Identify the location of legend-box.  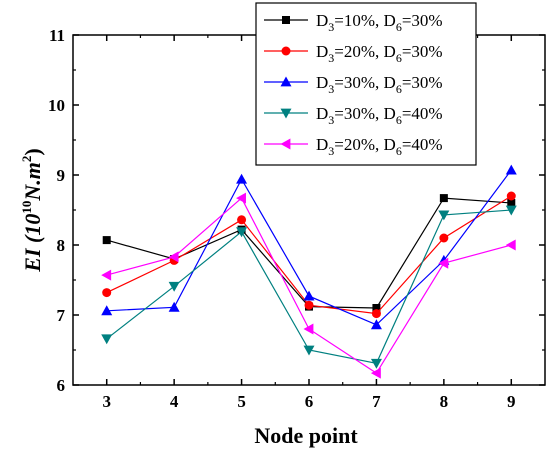
(366, 84).